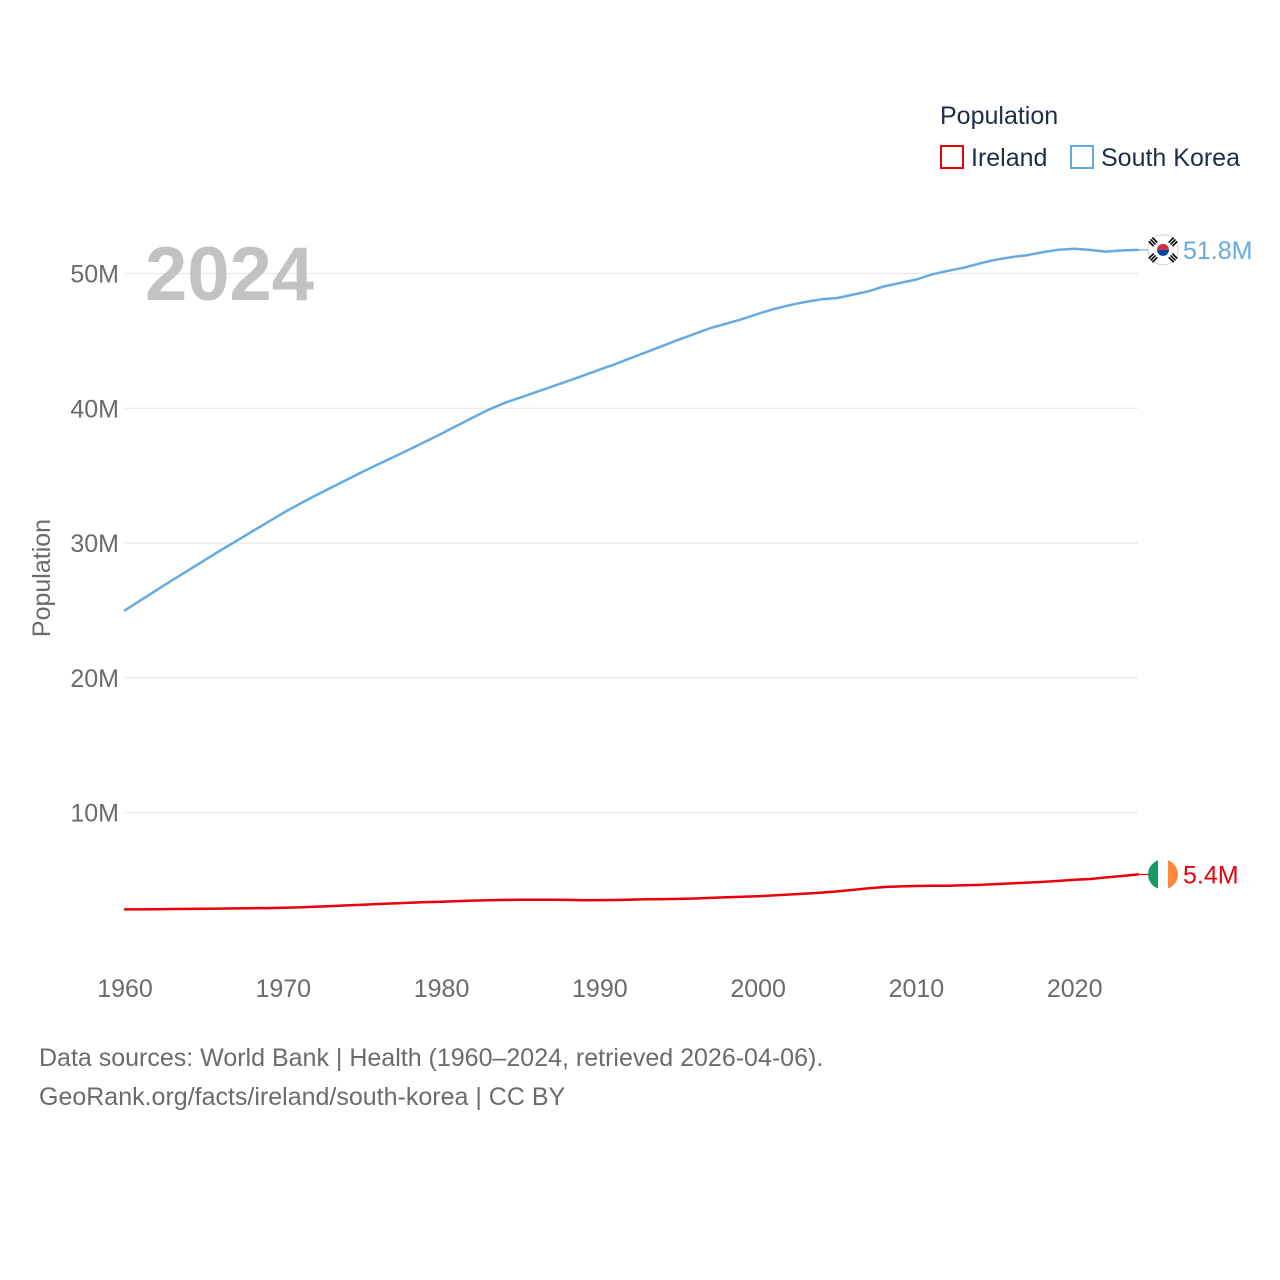  I want to click on south-korea-end-label: 51.8M, so click(1217, 251).